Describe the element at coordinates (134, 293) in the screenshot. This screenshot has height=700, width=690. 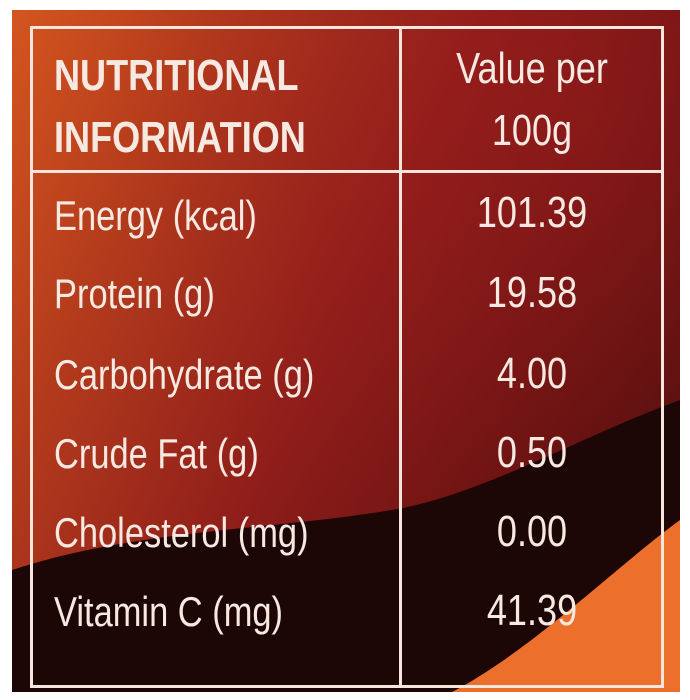
I see `row-label-protein: Protein (g)` at that location.